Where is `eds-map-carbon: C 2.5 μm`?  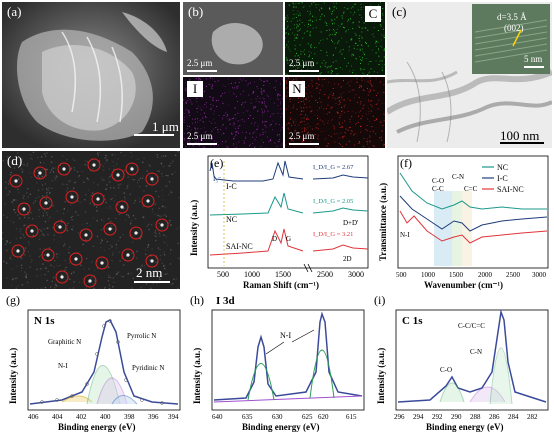 eds-map-carbon: C 2.5 μm is located at coordinates (335, 38).